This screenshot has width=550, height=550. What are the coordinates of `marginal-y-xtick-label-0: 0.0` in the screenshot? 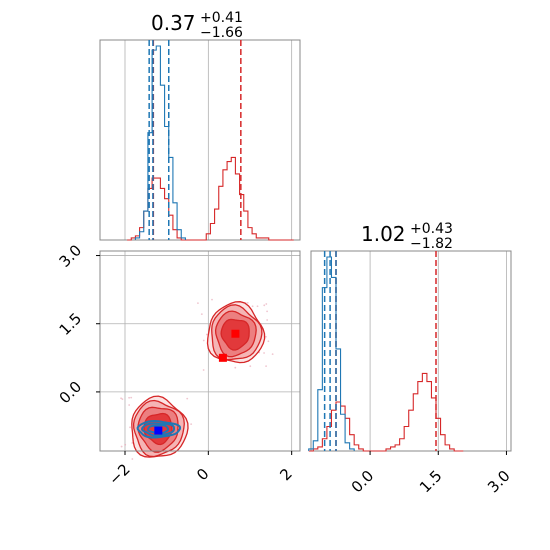 It's located at (363, 482).